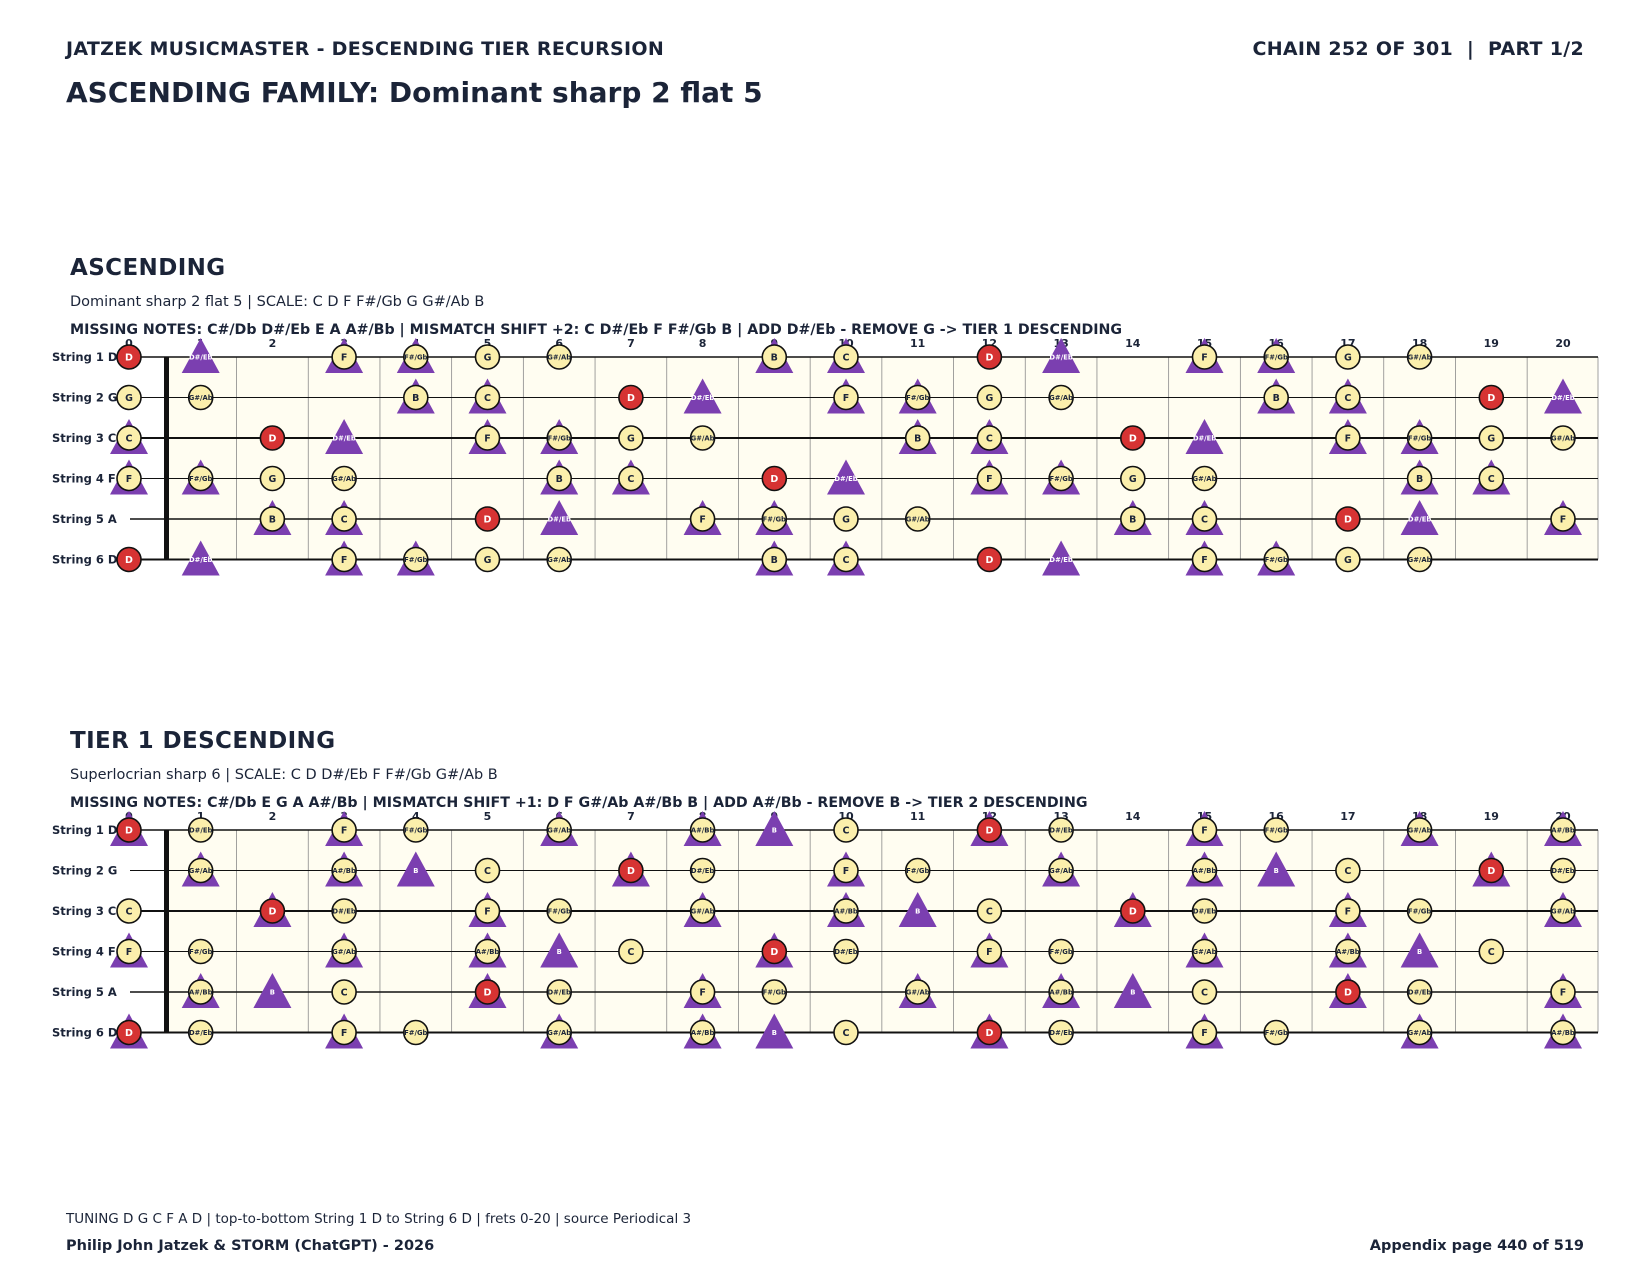 The width and height of the screenshot is (1650, 1275). Describe the element at coordinates (1563, 343) in the screenshot. I see `fret-number: 20` at that location.